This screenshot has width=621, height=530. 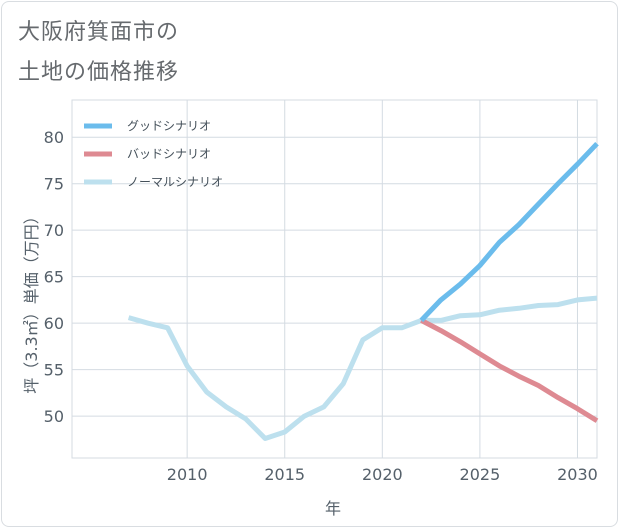 I want to click on y-axis-title: 坪（3.3㎡）単価（万円）, so click(x=31, y=300).